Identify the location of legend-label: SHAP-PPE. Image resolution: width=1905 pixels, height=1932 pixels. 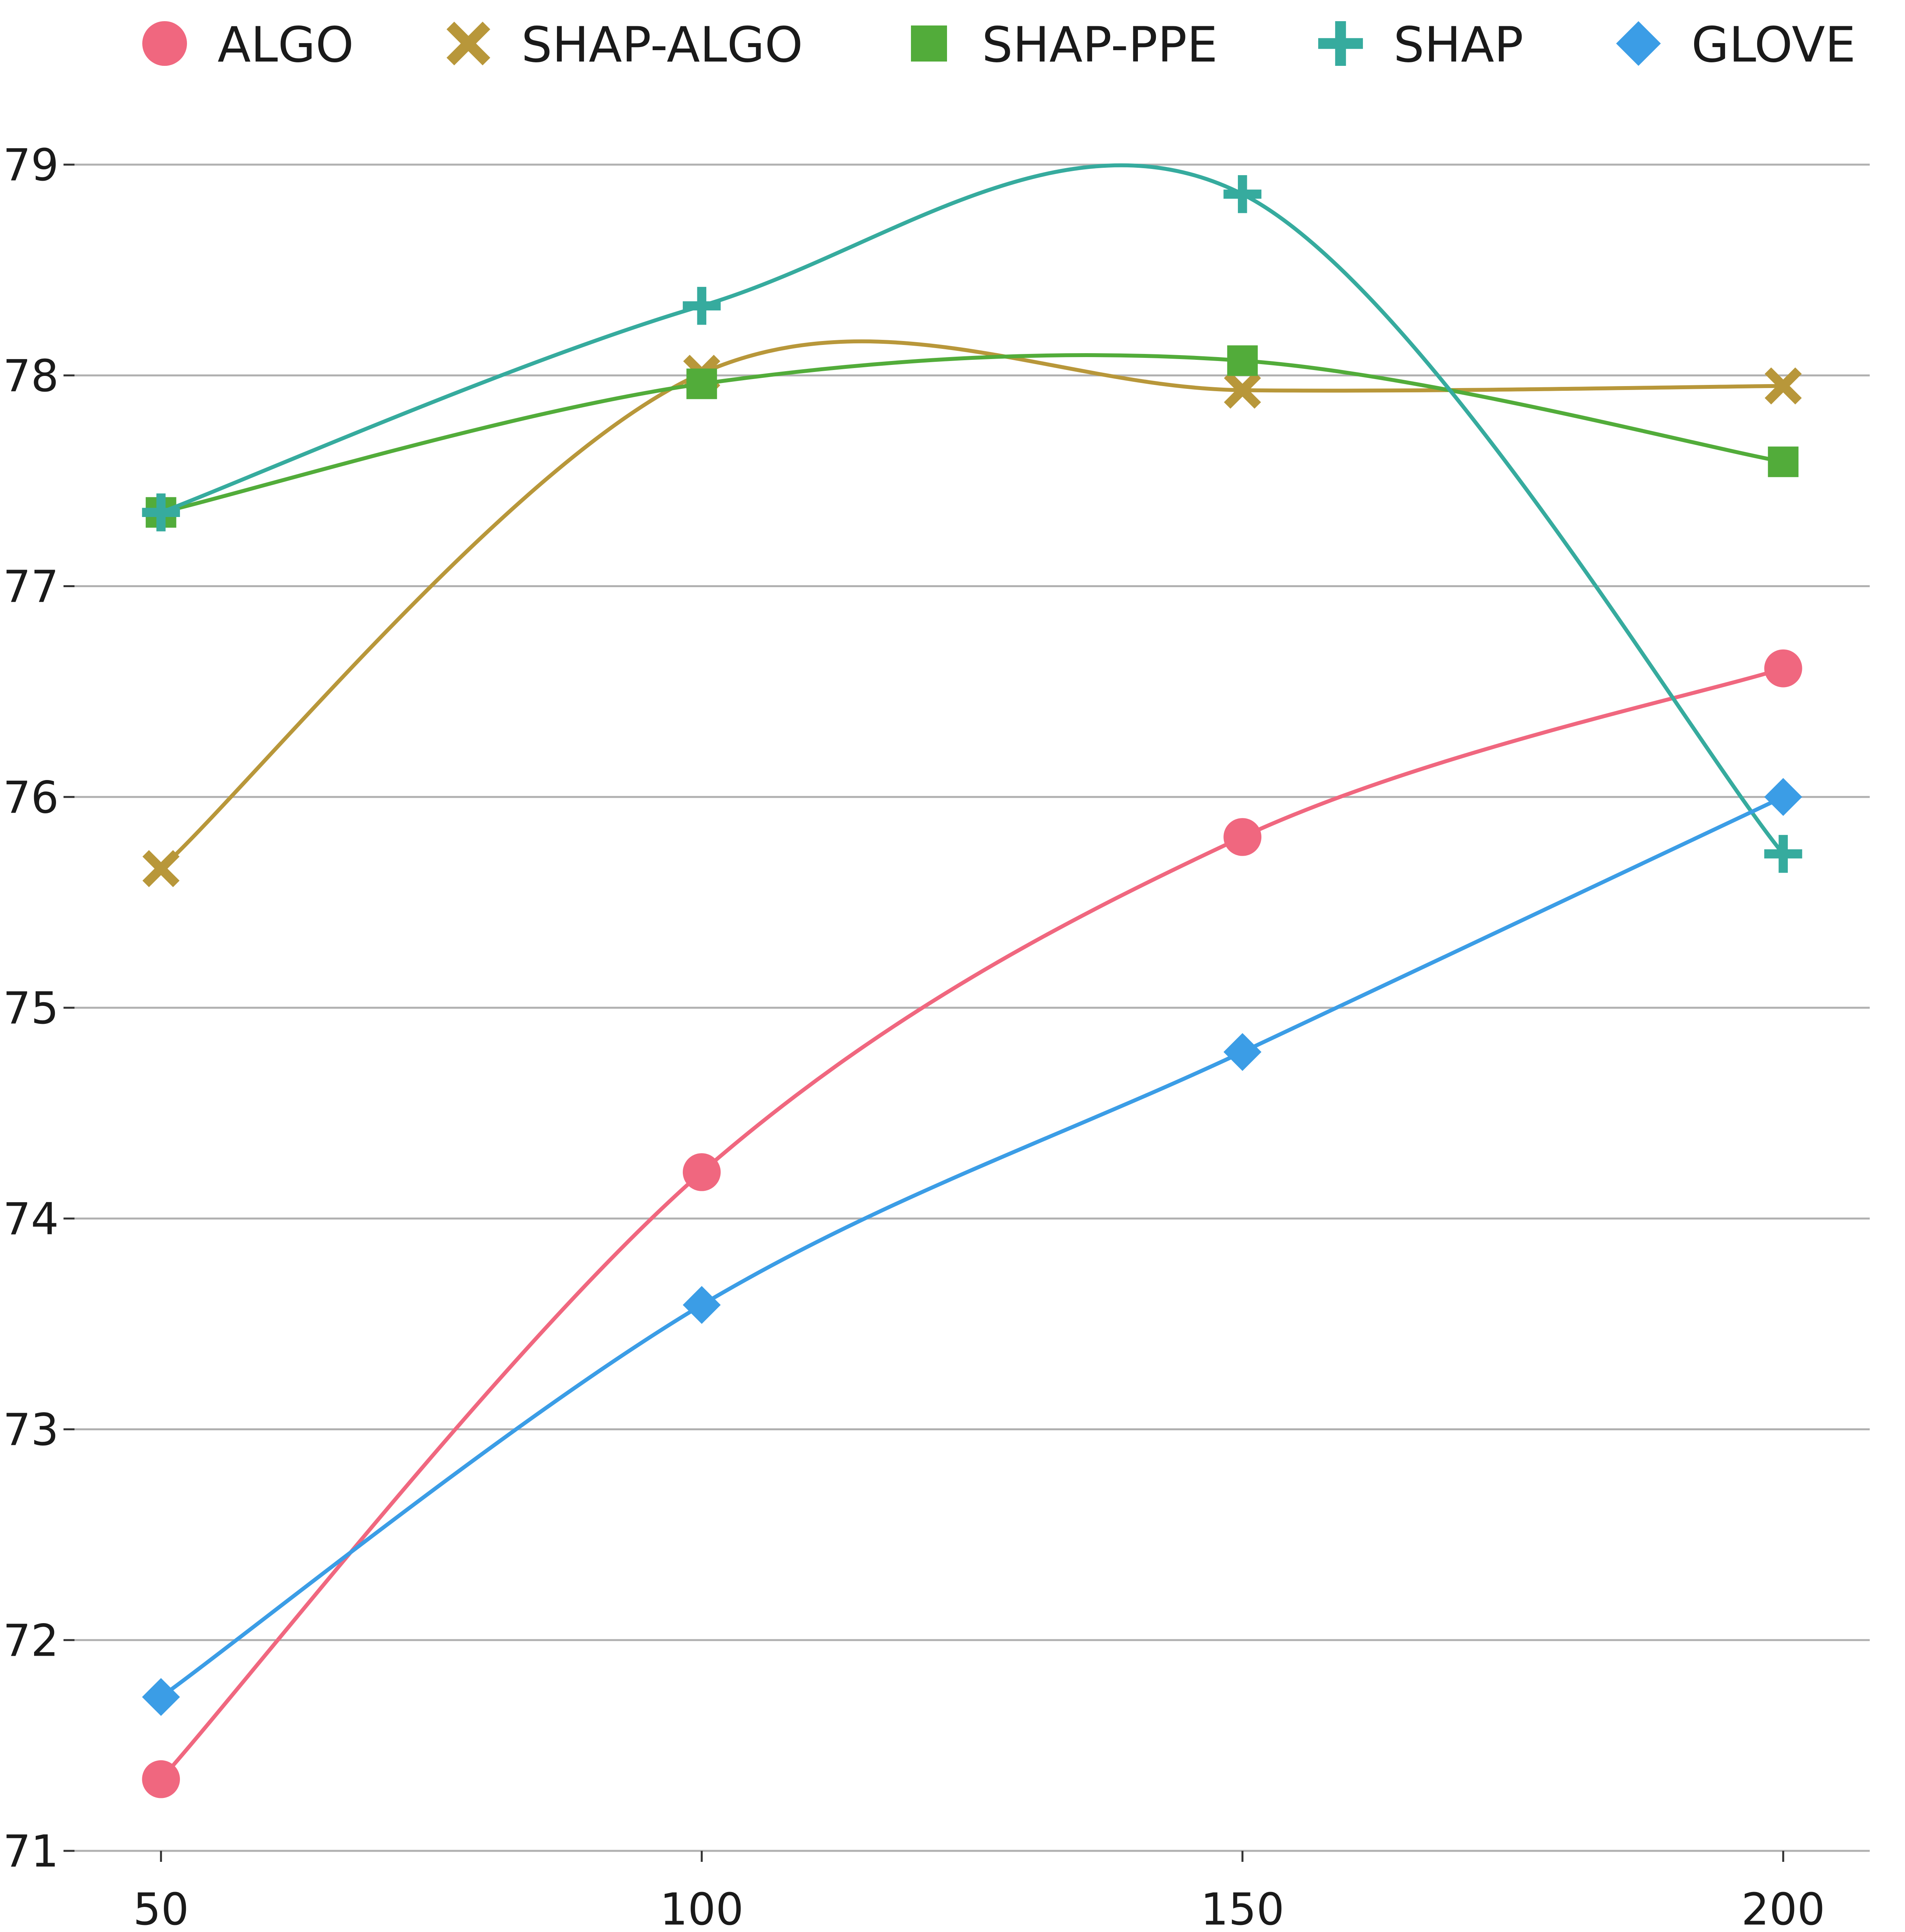
(1099, 45).